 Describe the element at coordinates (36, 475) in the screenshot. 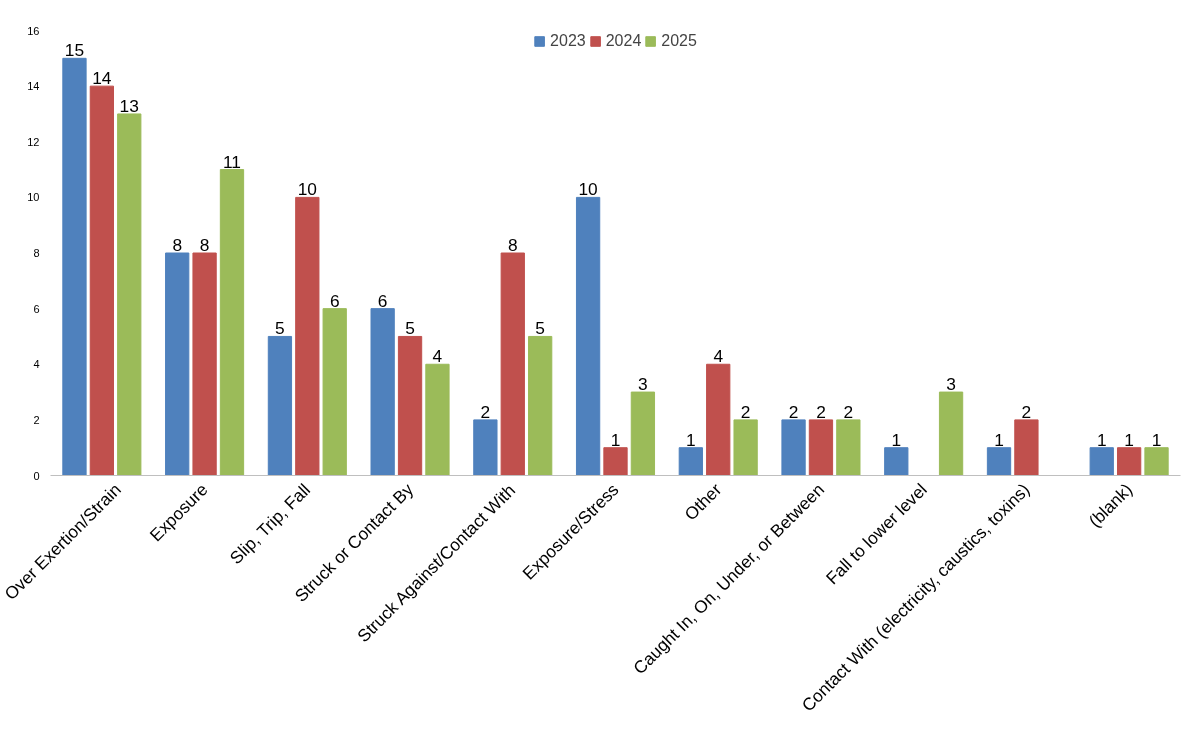

I see `y-tick-label: 0` at that location.